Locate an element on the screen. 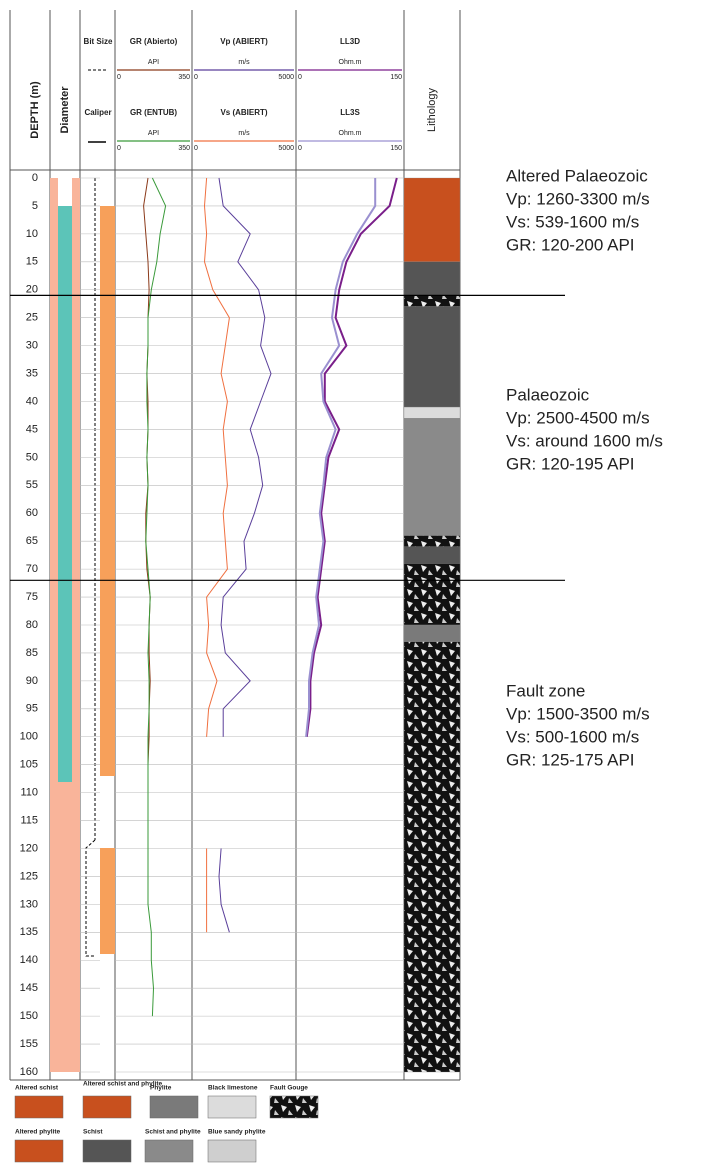 The height and width of the screenshot is (1164, 704). depth-tick-label: 10 is located at coordinates (32, 234).